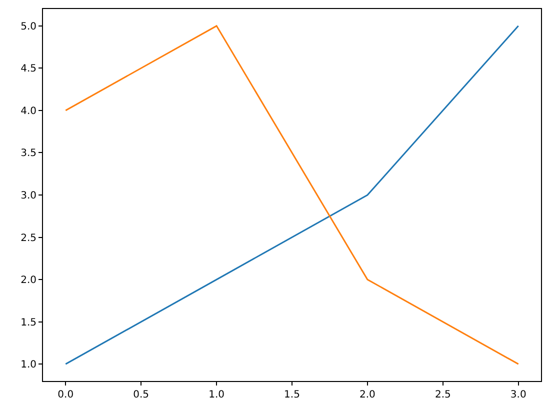 The height and width of the screenshot is (413, 547). I want to click on x-tick-label: 0.5, so click(141, 395).